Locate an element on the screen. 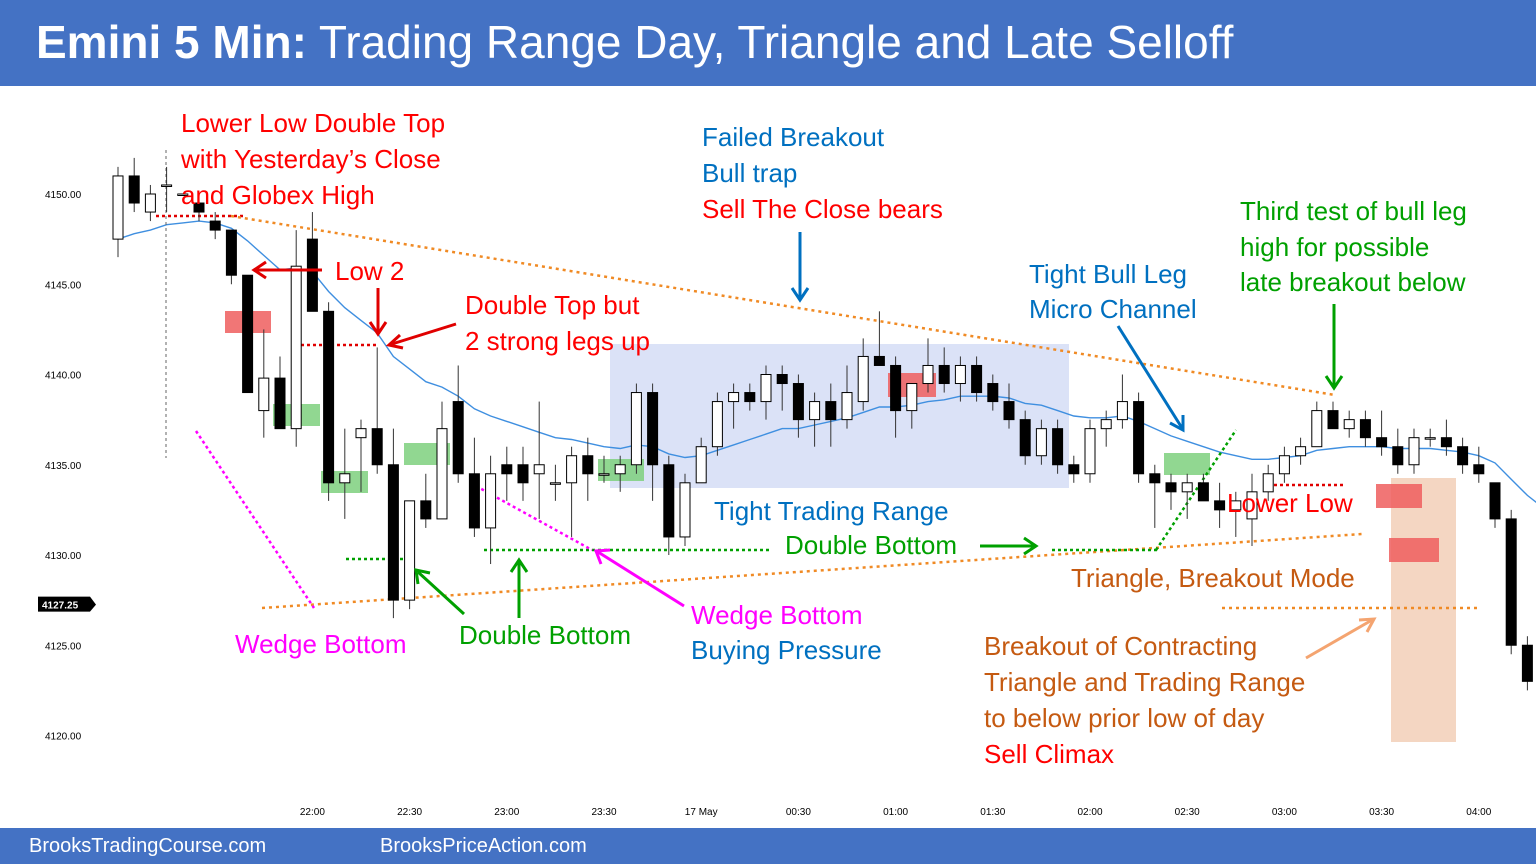 This screenshot has width=1536, height=864. annotation-text: Failed Breakout is located at coordinates (793, 137).